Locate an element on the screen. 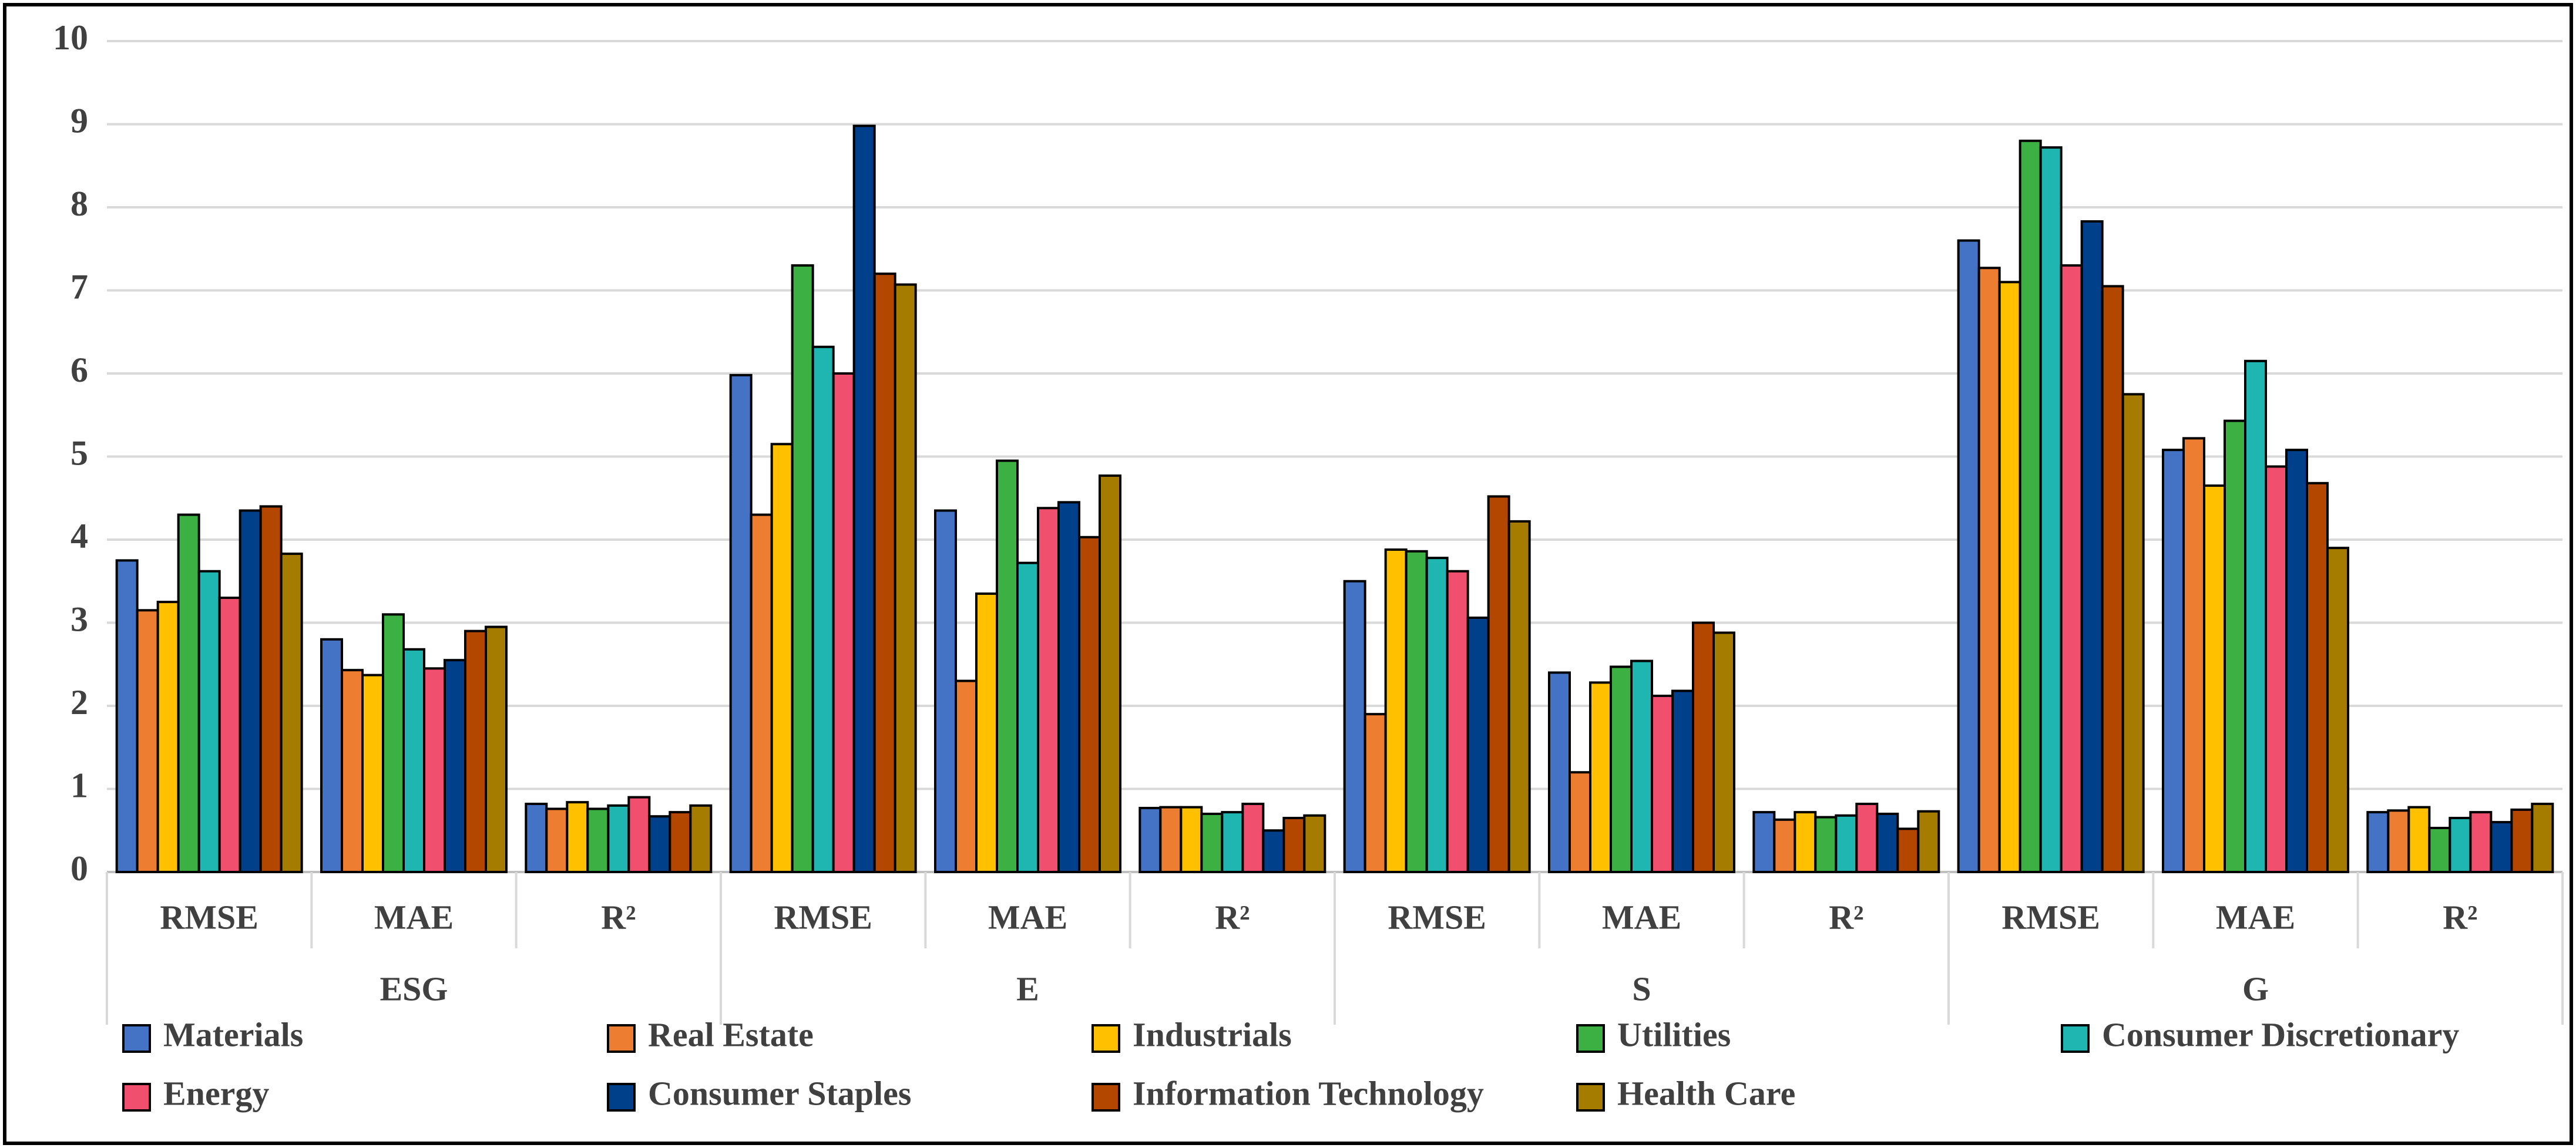 This screenshot has width=2576, height=1148. y-tick-label: 6 is located at coordinates (79, 370).